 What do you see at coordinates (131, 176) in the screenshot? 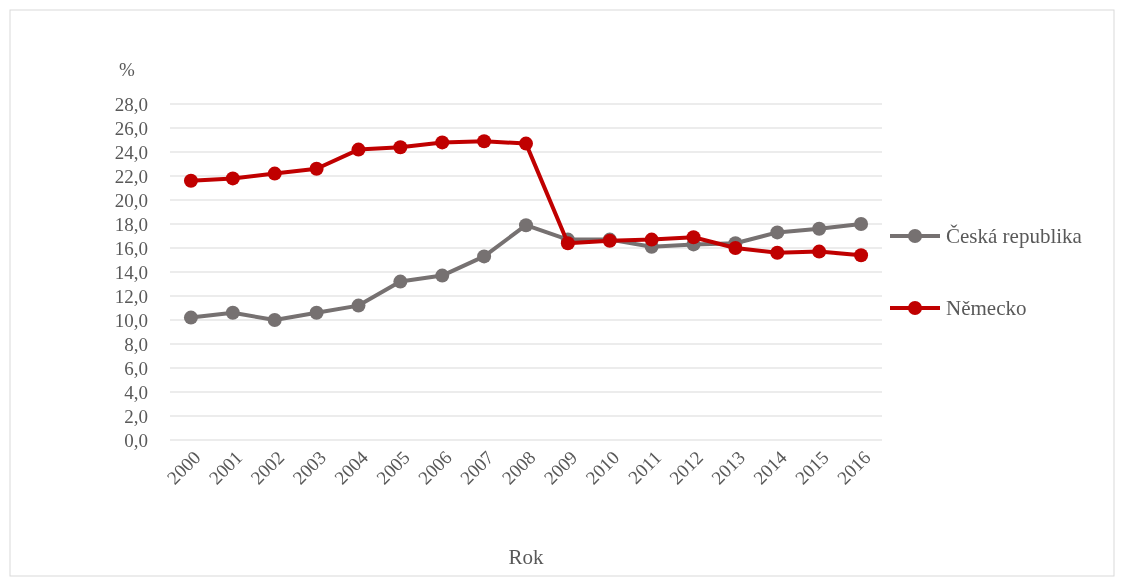
I see `y-tick-label: 22,0` at bounding box center [131, 176].